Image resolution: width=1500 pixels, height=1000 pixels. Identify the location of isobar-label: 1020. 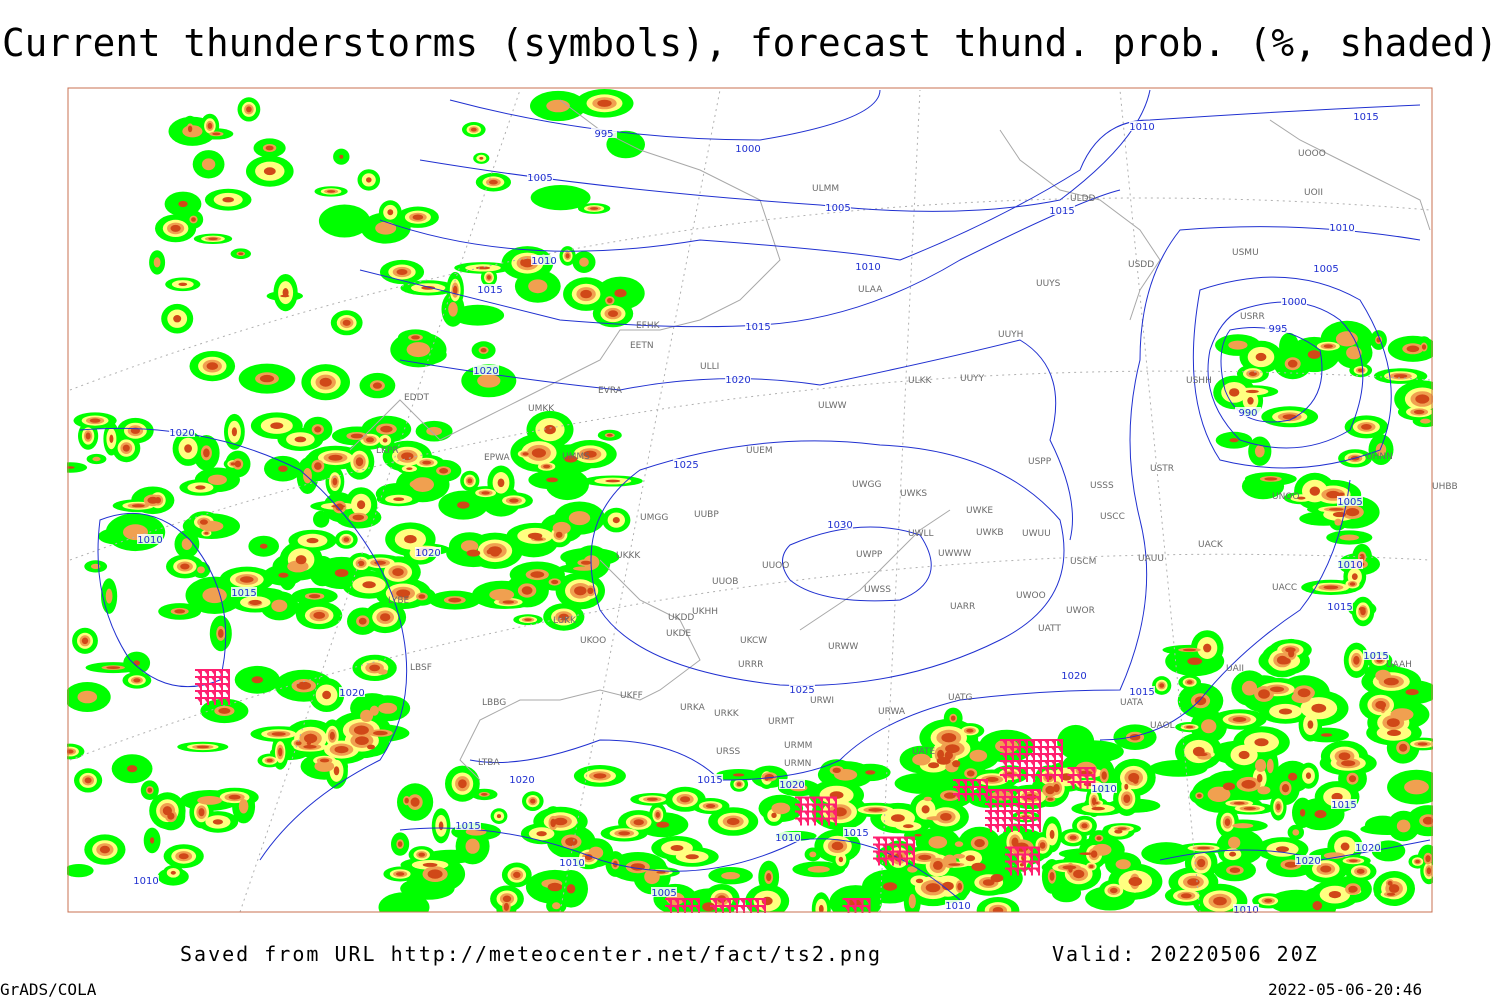
(351, 693).